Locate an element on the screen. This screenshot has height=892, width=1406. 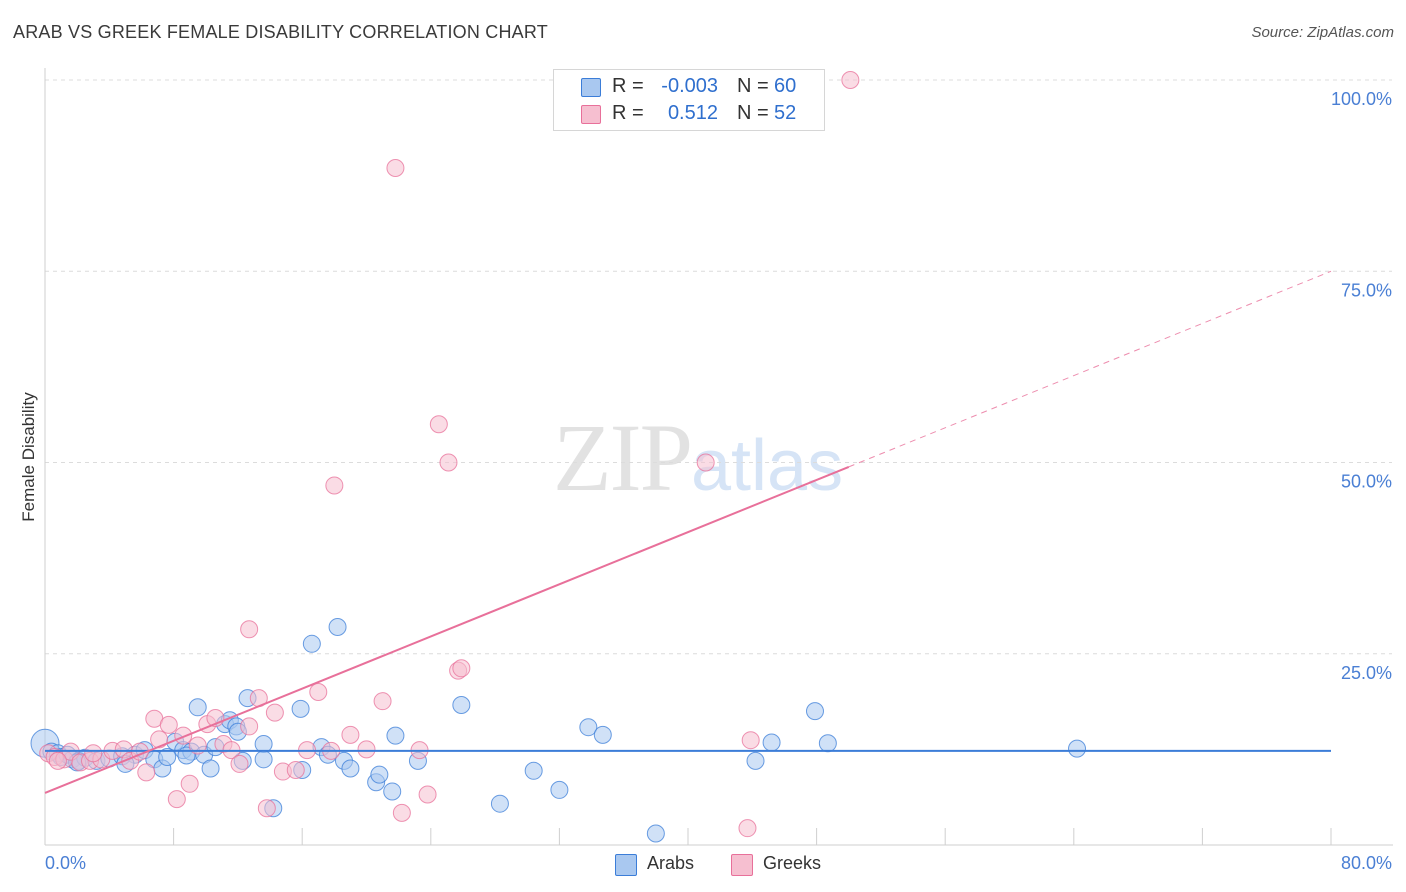
stats-row-arabs: R = -0.003 N = 60 is located at coordinates (689, 87).